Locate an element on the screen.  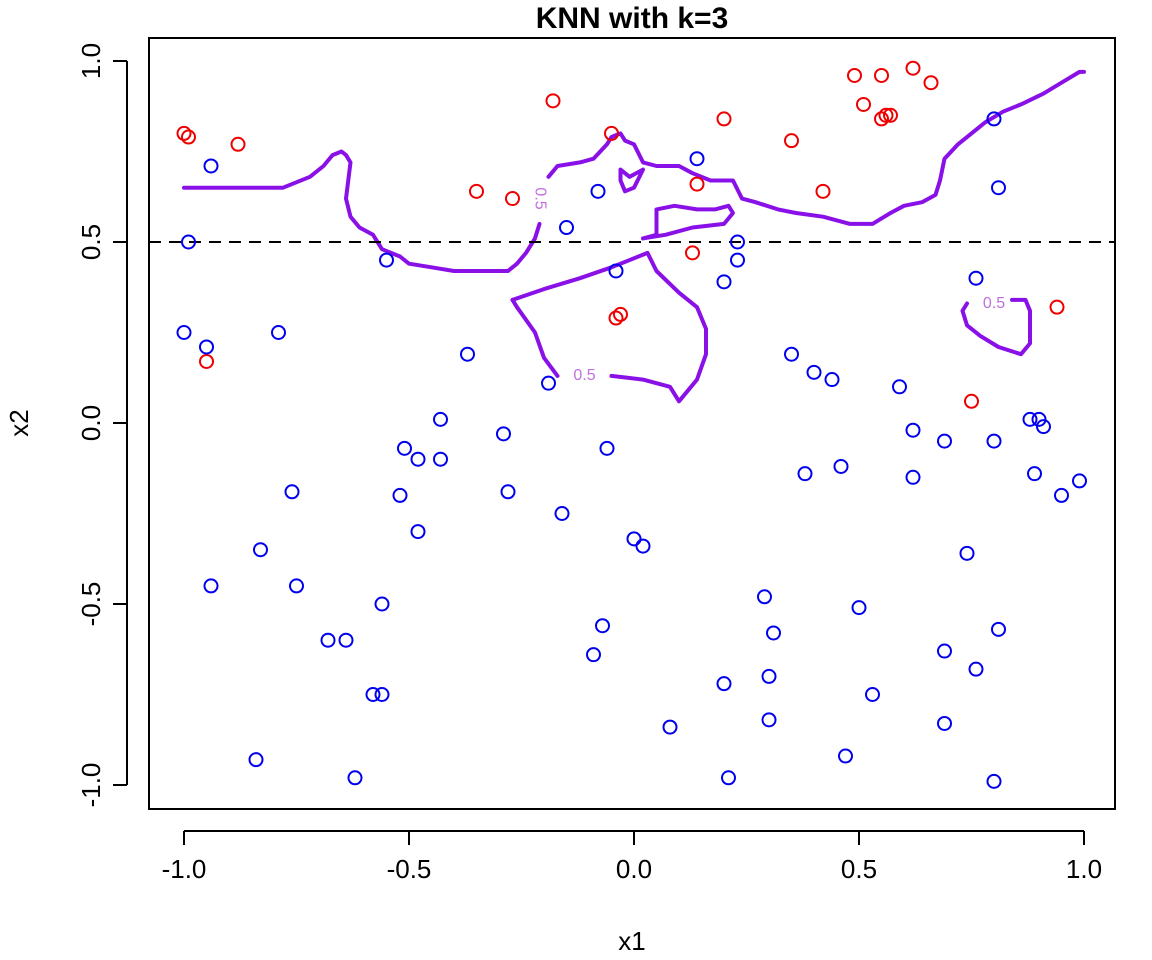
x-tick-label: -1.0 is located at coordinates (184, 869).